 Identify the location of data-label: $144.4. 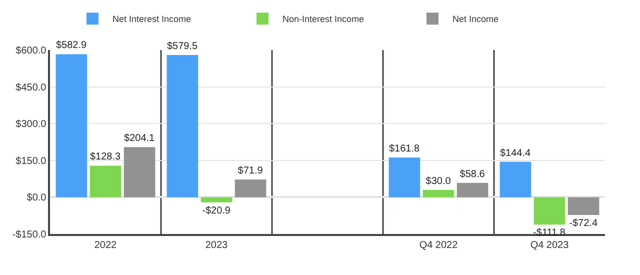
(515, 153).